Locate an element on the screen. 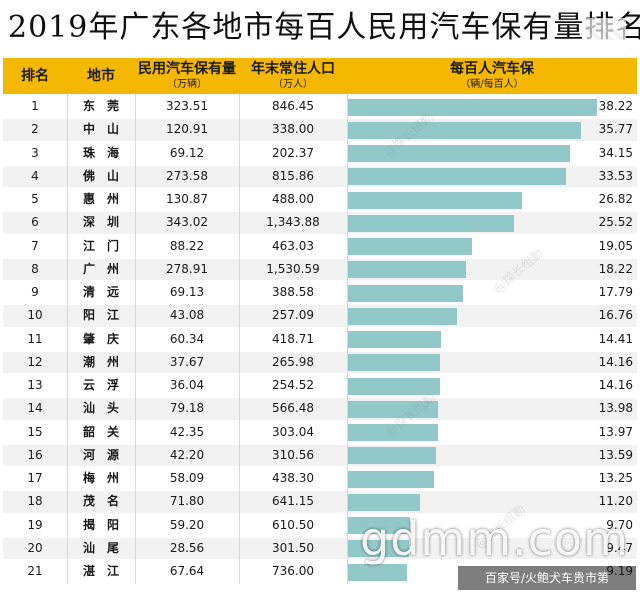  rank-cell: 13 is located at coordinates (35, 385).